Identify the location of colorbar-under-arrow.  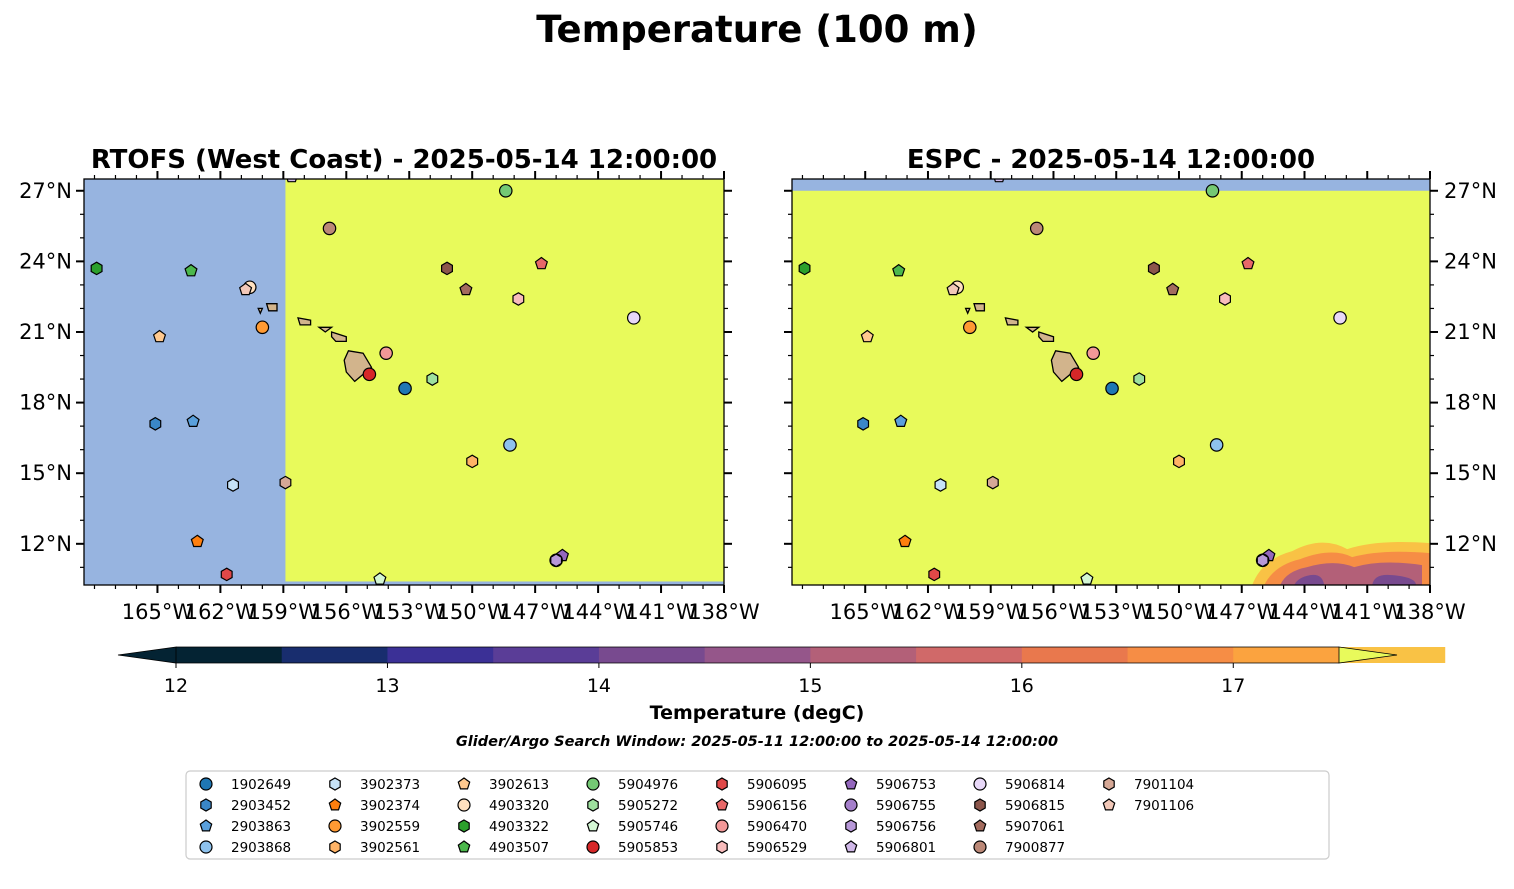
(147, 655).